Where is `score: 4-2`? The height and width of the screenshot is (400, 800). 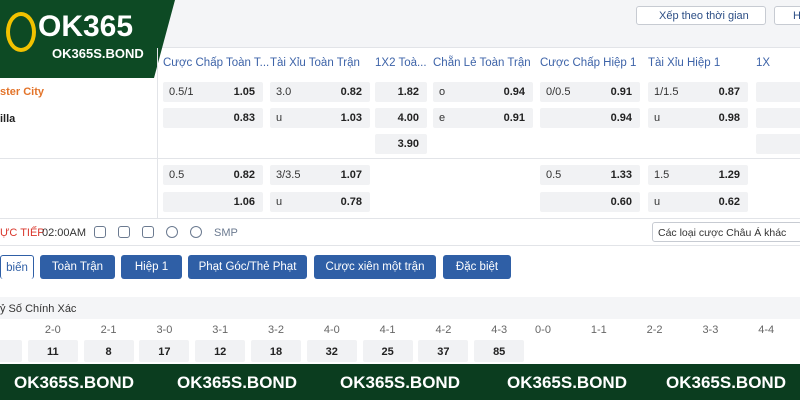 score: 4-2 is located at coordinates (443, 330).